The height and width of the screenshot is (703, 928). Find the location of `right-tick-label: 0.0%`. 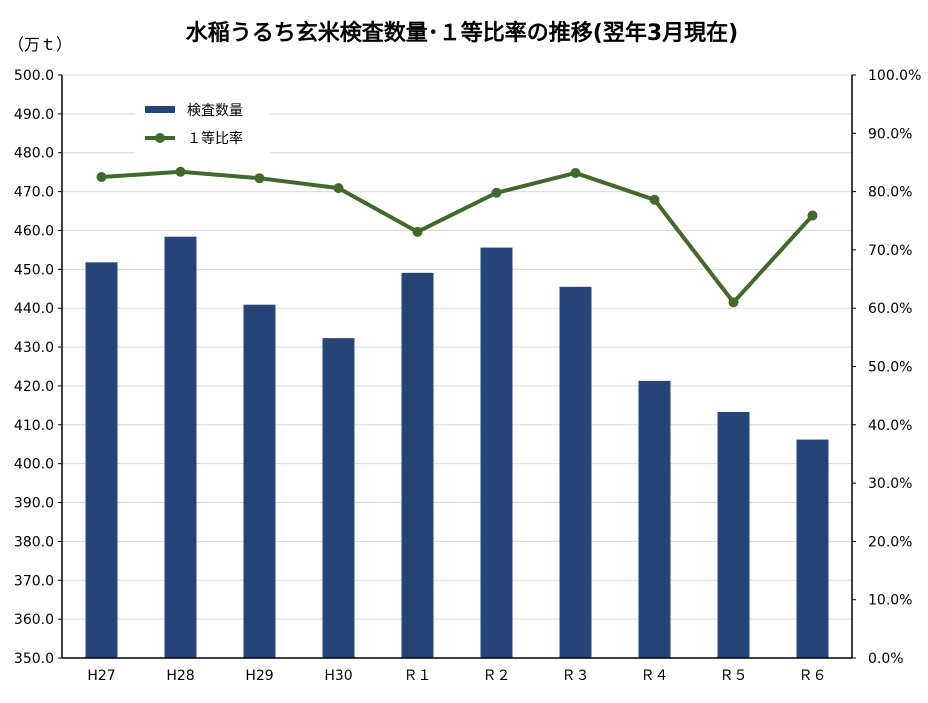

right-tick-label: 0.0% is located at coordinates (886, 659).